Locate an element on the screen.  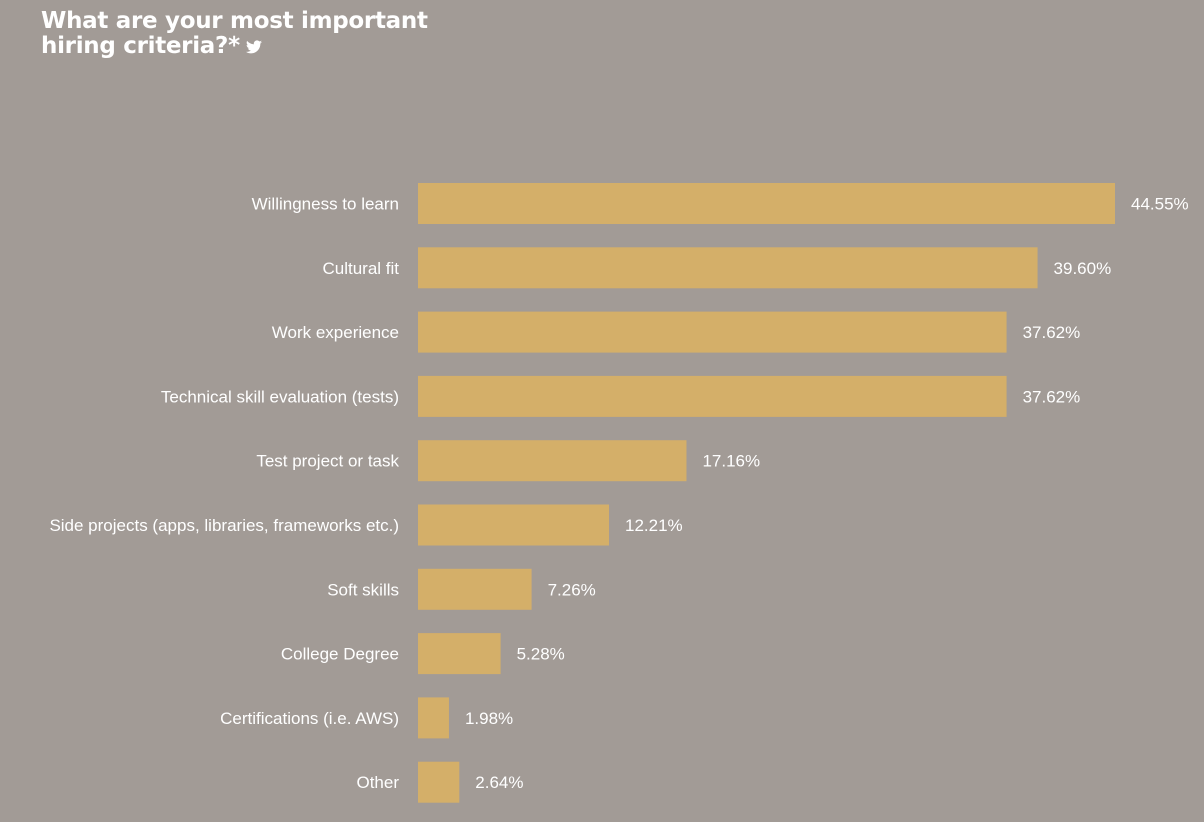
value-label: 1.98% is located at coordinates (489, 718).